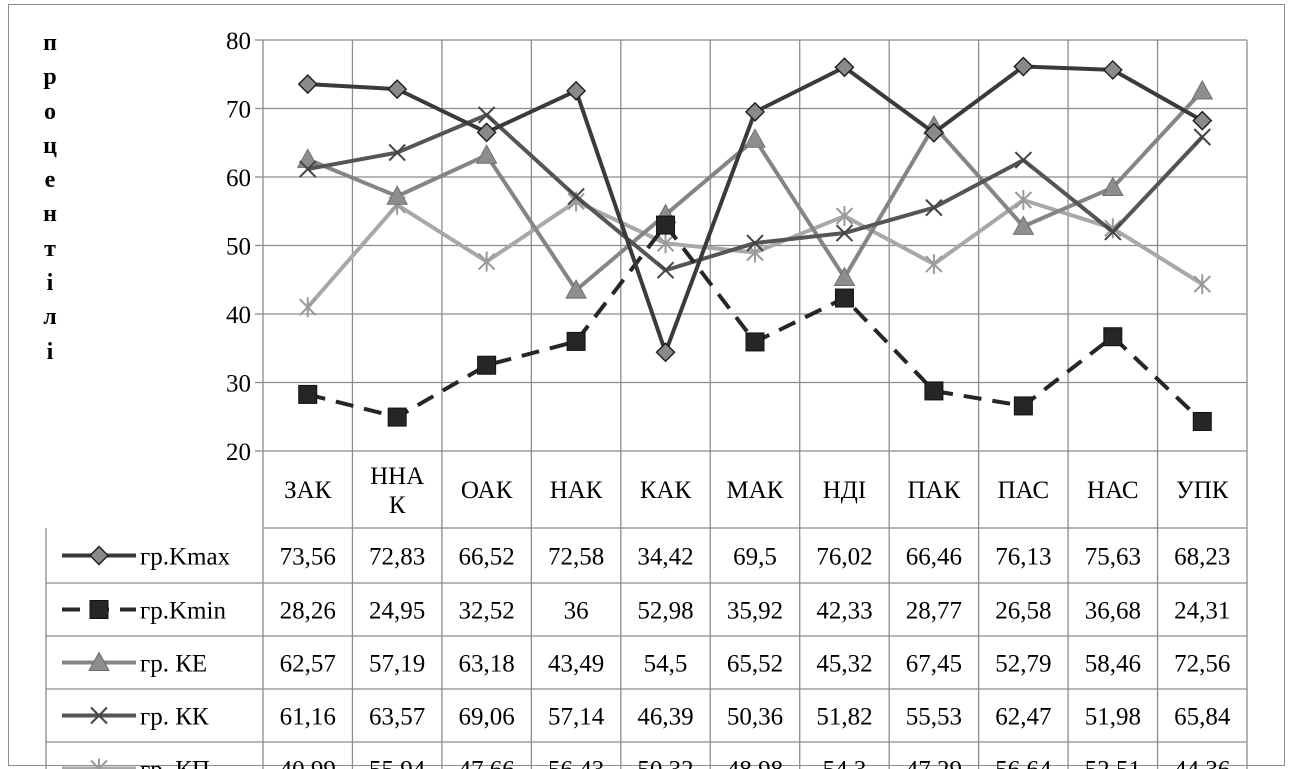 The height and width of the screenshot is (769, 1289). I want to click on table-cell-value: 43,49, so click(576, 664).